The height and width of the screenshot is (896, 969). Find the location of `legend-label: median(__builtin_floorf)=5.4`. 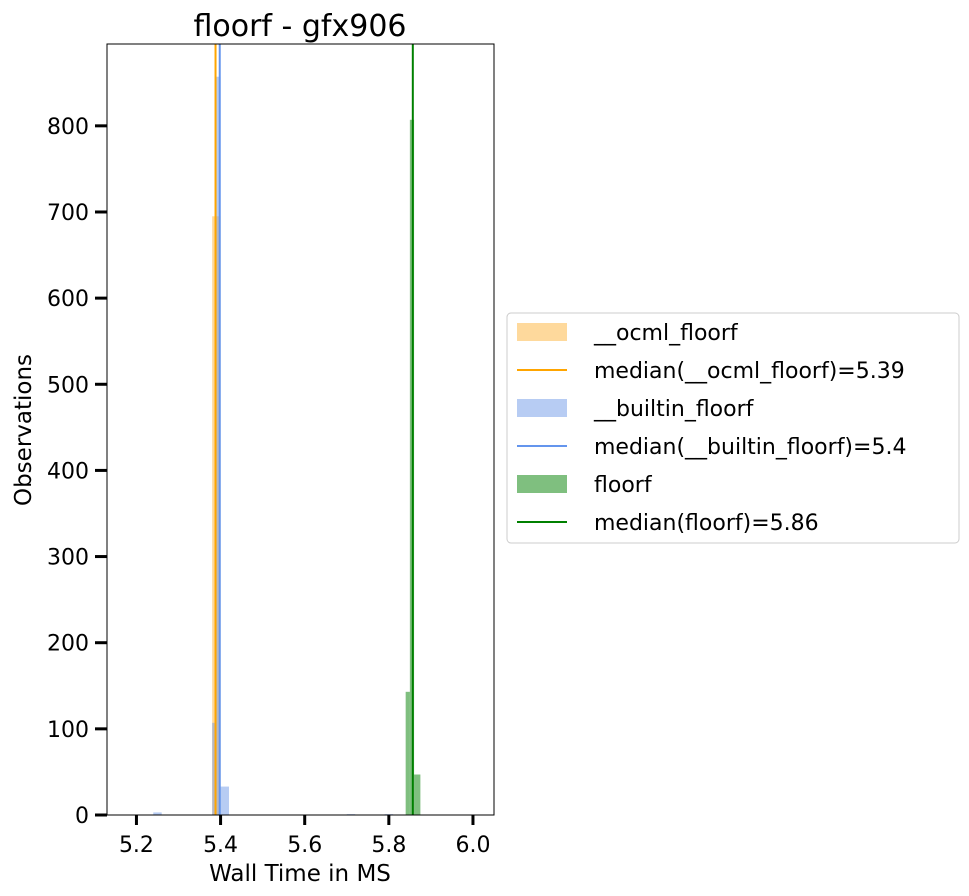

legend-label: median(__builtin_floorf)=5.4 is located at coordinates (750, 447).